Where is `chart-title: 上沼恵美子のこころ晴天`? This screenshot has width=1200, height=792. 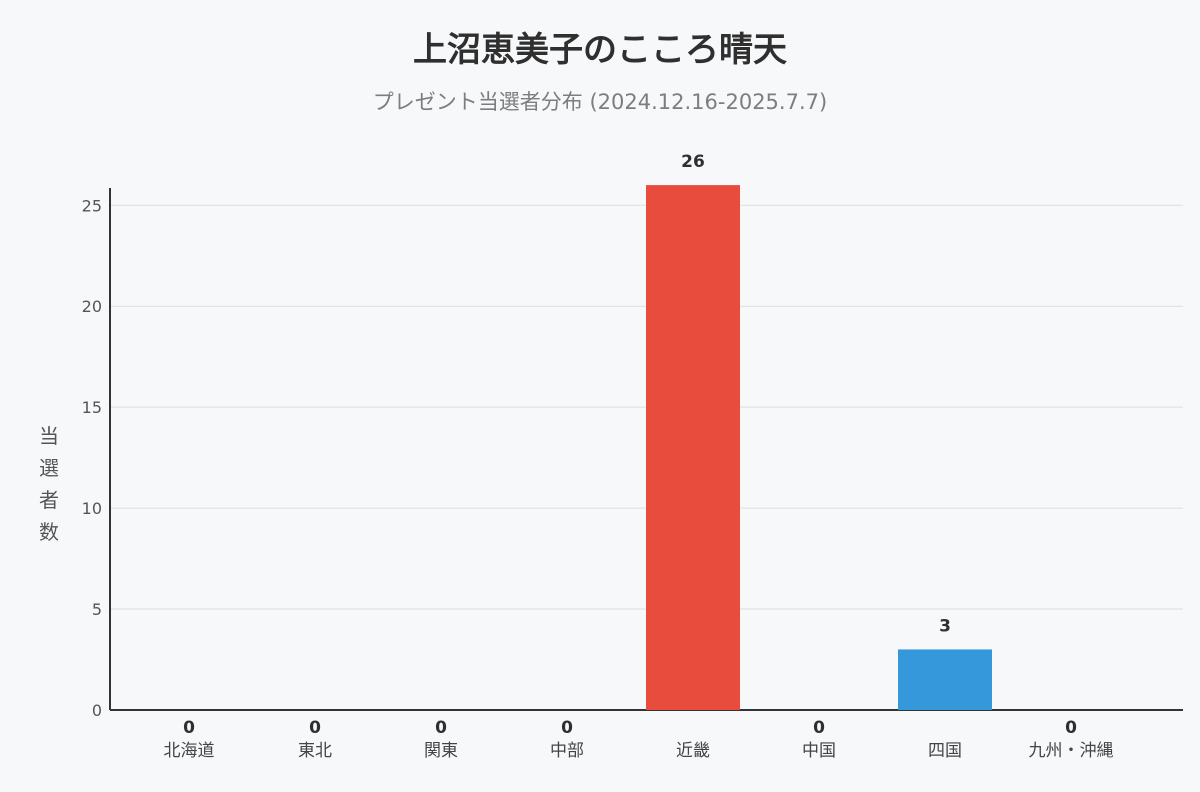 chart-title: 上沼恵美子のこころ晴天 is located at coordinates (600, 50).